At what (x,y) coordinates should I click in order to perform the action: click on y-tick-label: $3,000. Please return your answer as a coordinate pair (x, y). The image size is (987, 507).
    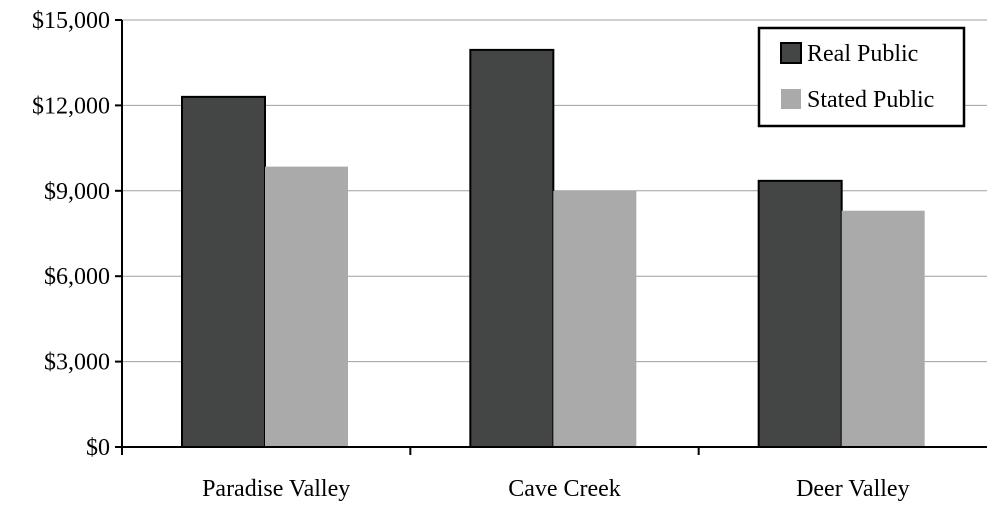
    Looking at the image, I should click on (77, 363).